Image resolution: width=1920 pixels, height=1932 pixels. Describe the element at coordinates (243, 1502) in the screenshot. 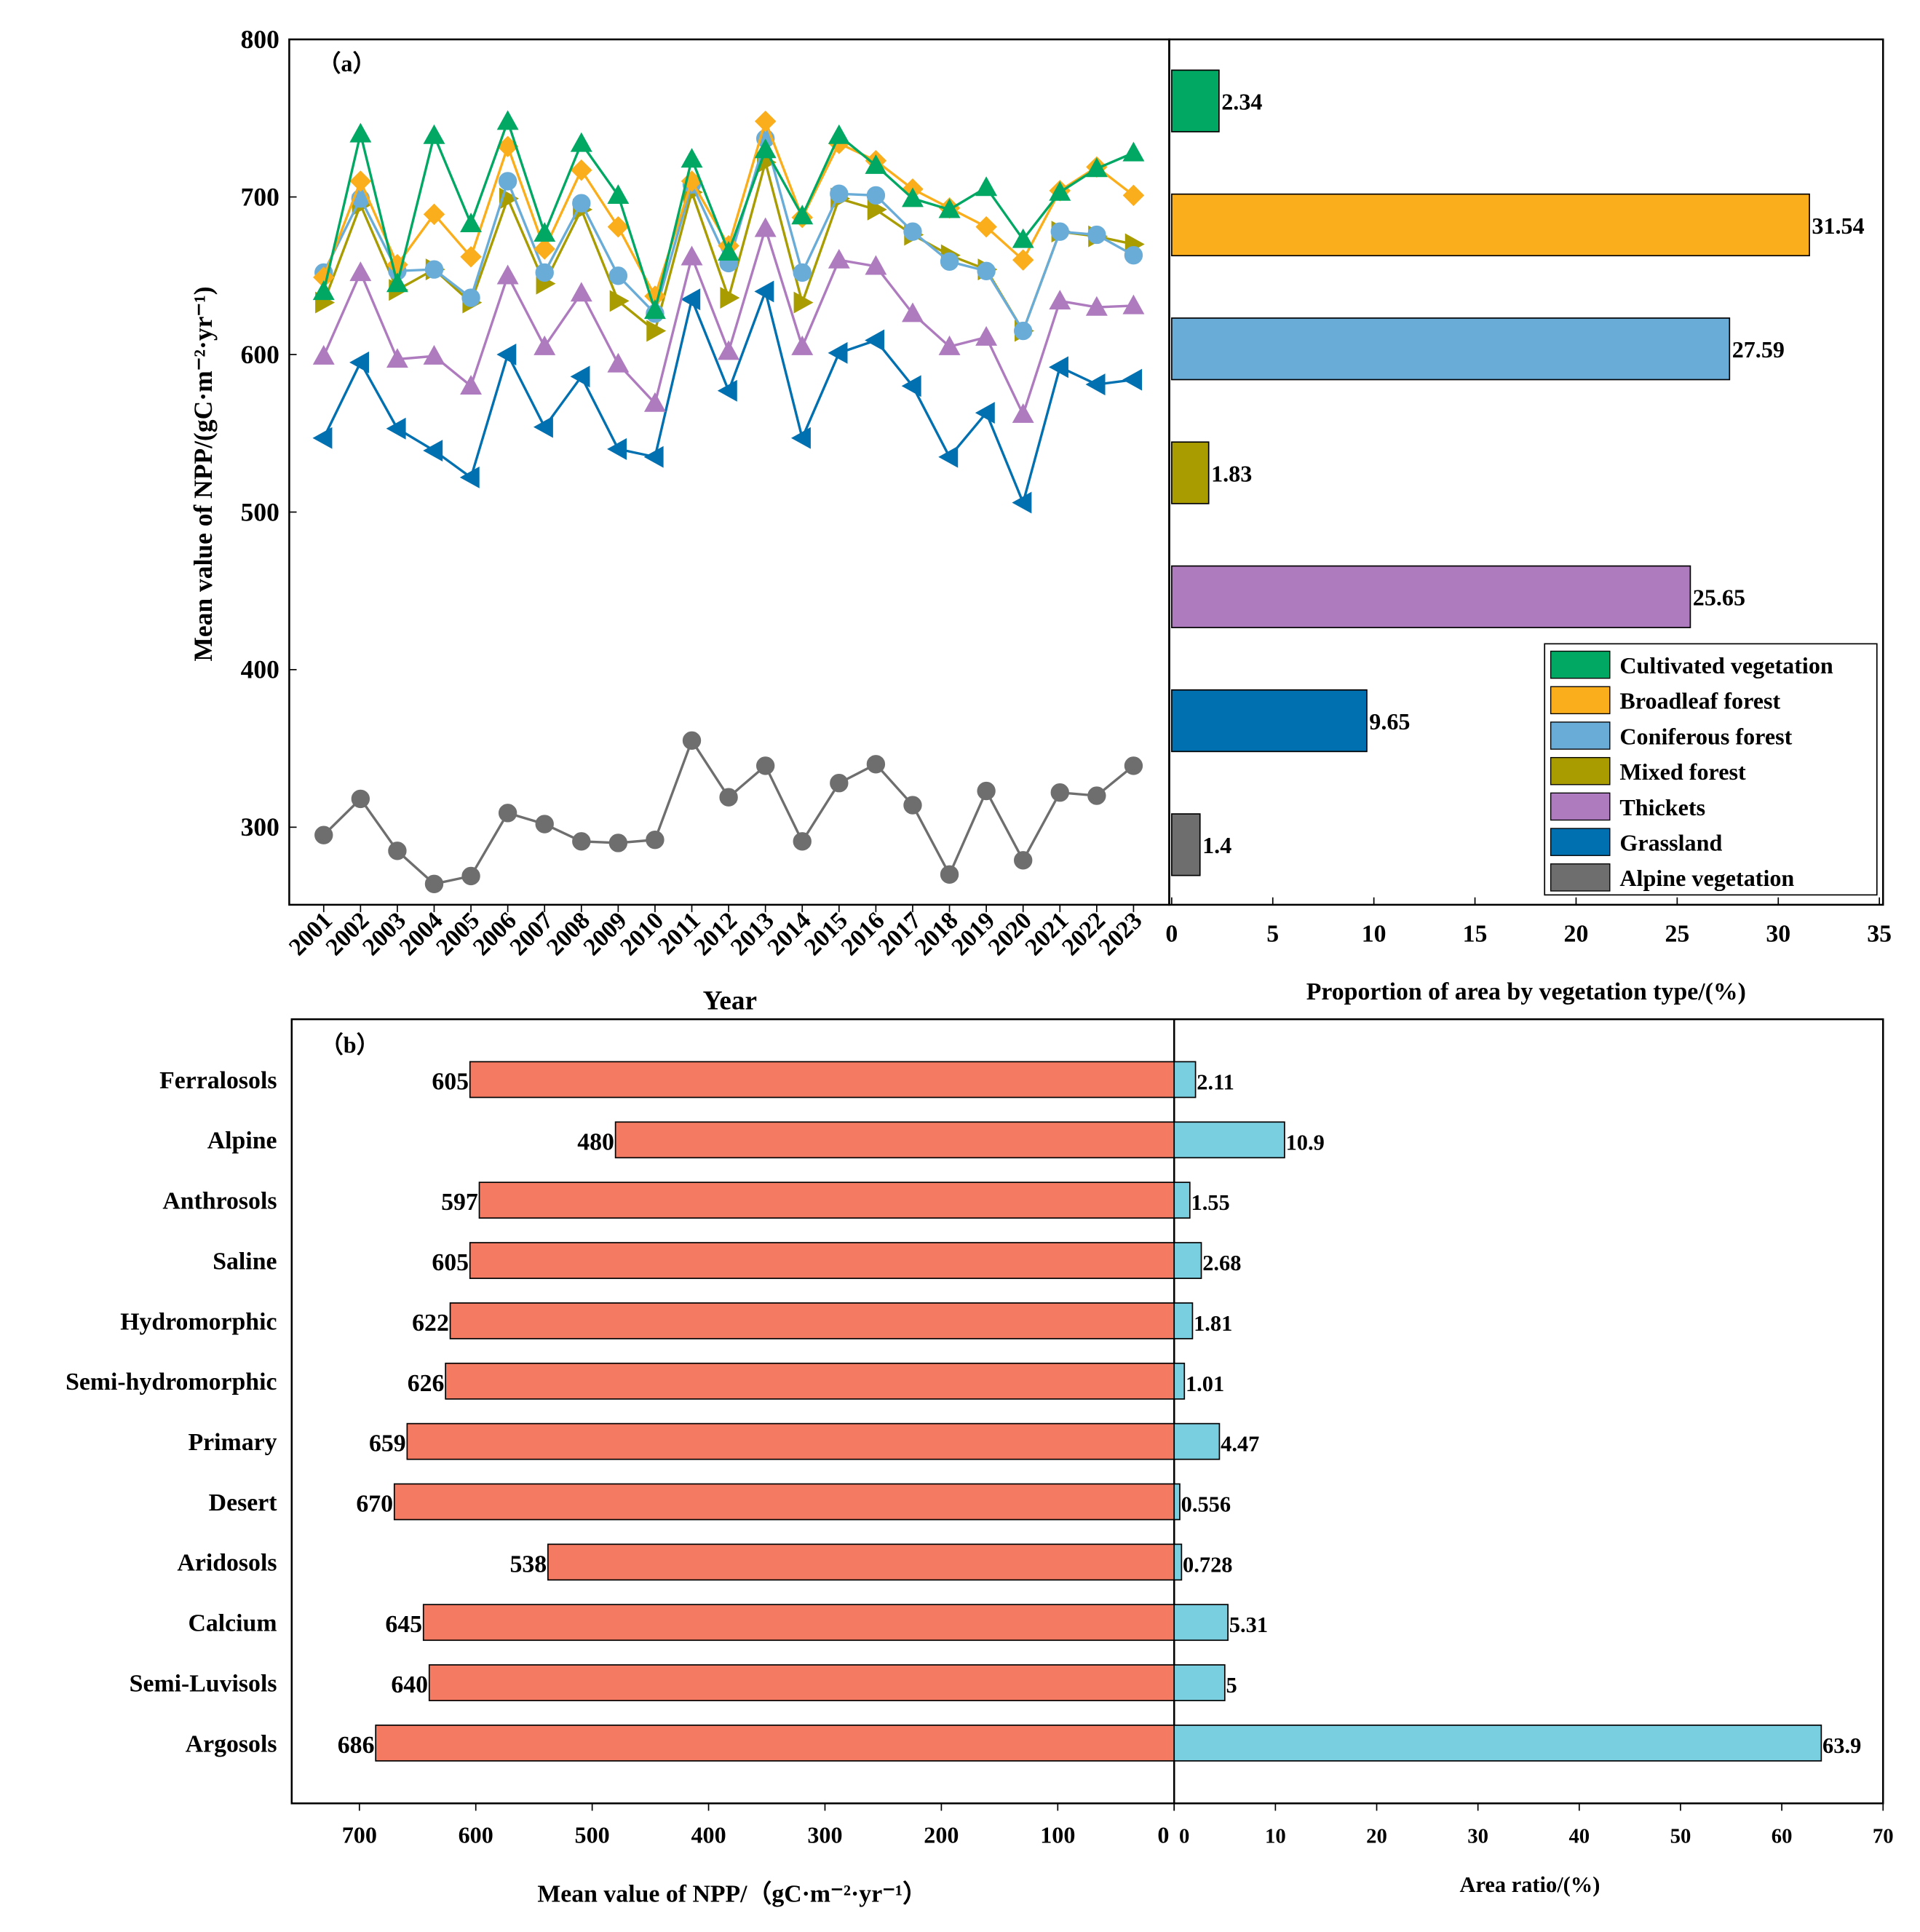

I see `category-label: Desert` at that location.